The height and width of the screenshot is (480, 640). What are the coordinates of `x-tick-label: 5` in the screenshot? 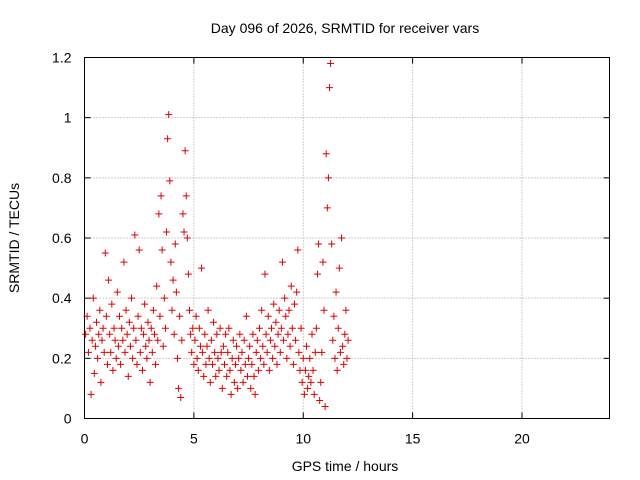 It's located at (194, 439).